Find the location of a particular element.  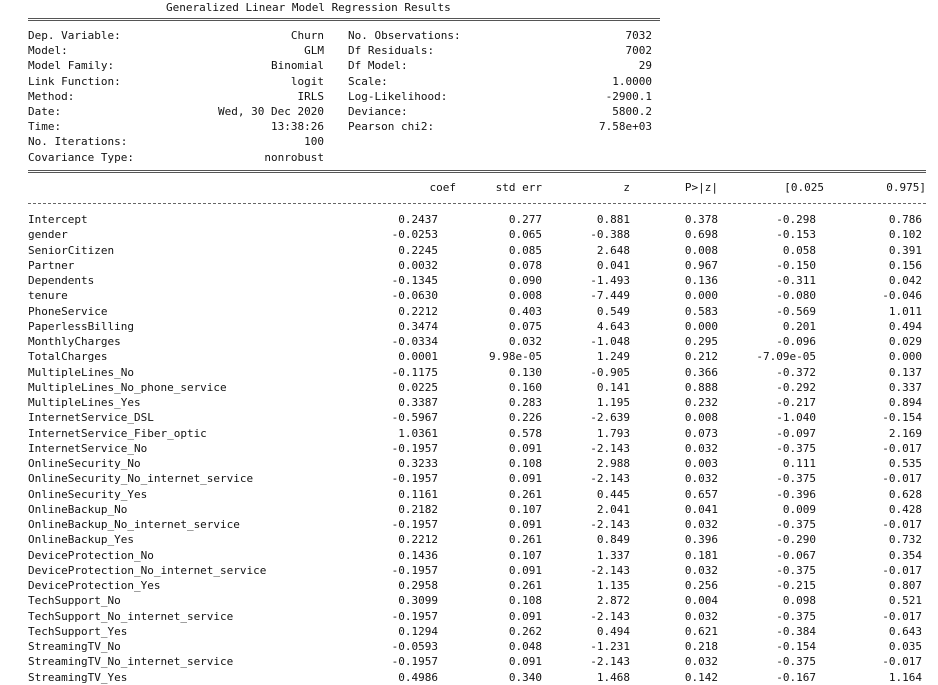

std-err-value: 0.261 is located at coordinates (525, 540).